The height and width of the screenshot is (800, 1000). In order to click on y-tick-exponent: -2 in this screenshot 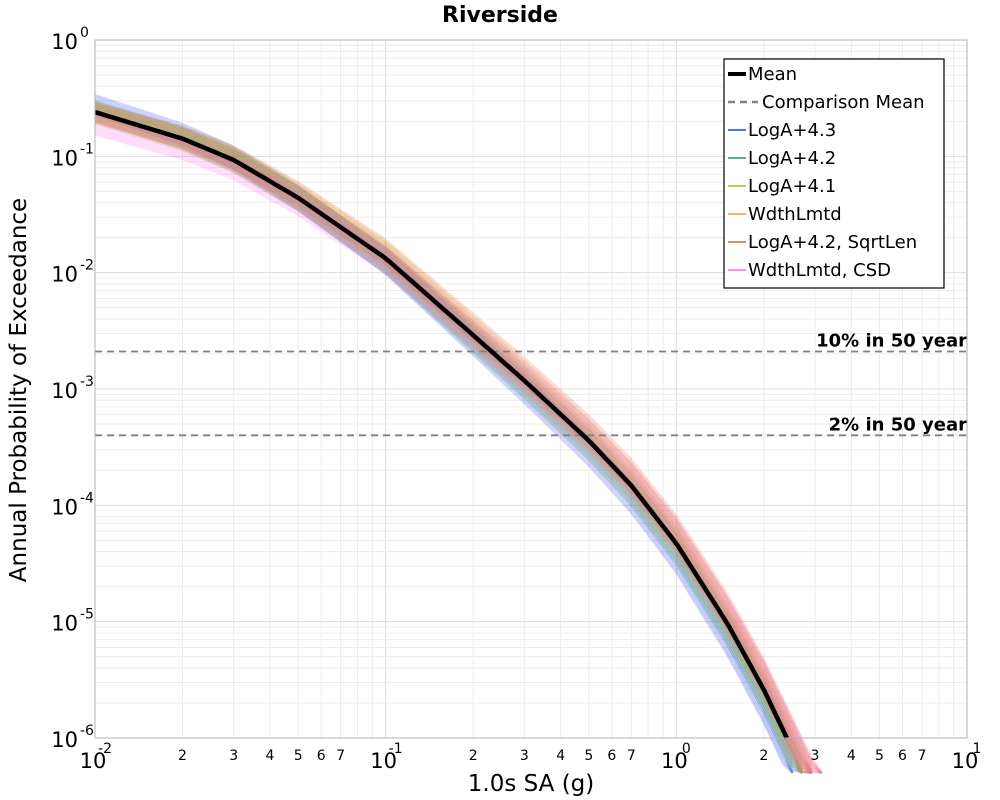, I will do `click(87, 266)`.